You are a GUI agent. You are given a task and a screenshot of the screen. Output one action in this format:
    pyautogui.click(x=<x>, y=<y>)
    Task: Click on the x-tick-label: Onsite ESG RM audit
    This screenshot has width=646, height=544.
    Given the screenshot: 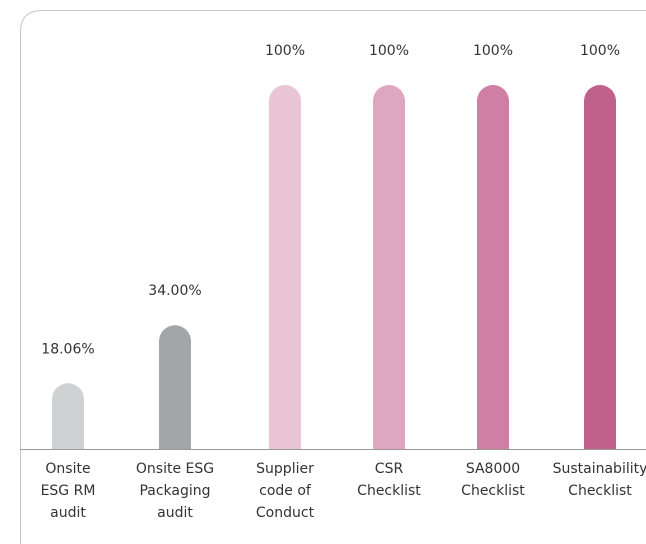 What is the action you would take?
    pyautogui.click(x=68, y=491)
    